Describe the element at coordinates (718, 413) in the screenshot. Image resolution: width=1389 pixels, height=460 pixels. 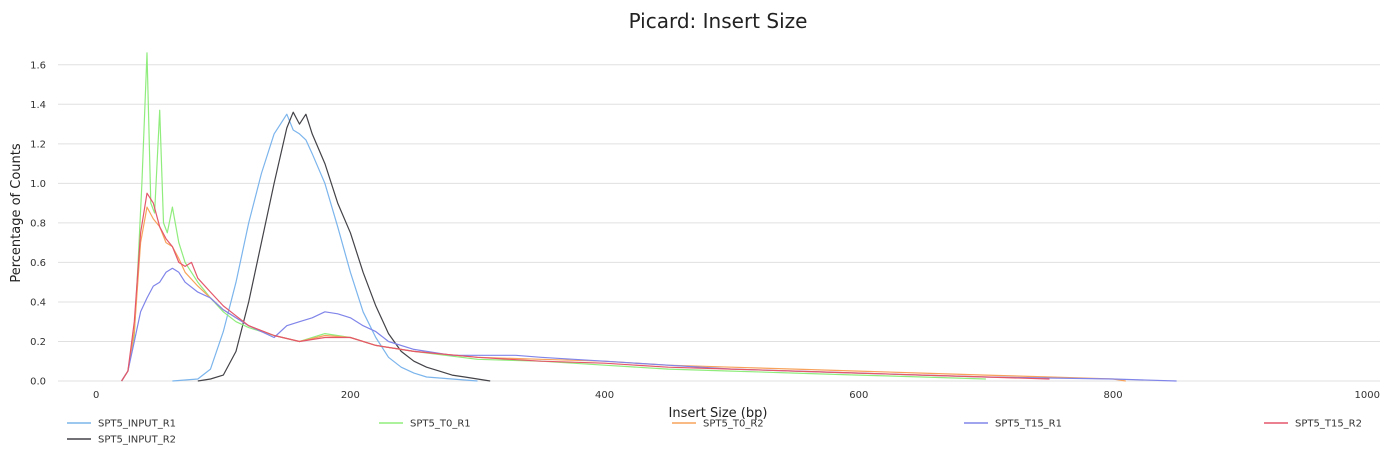
I see `x-axis-label: Insert Size (bp)` at that location.